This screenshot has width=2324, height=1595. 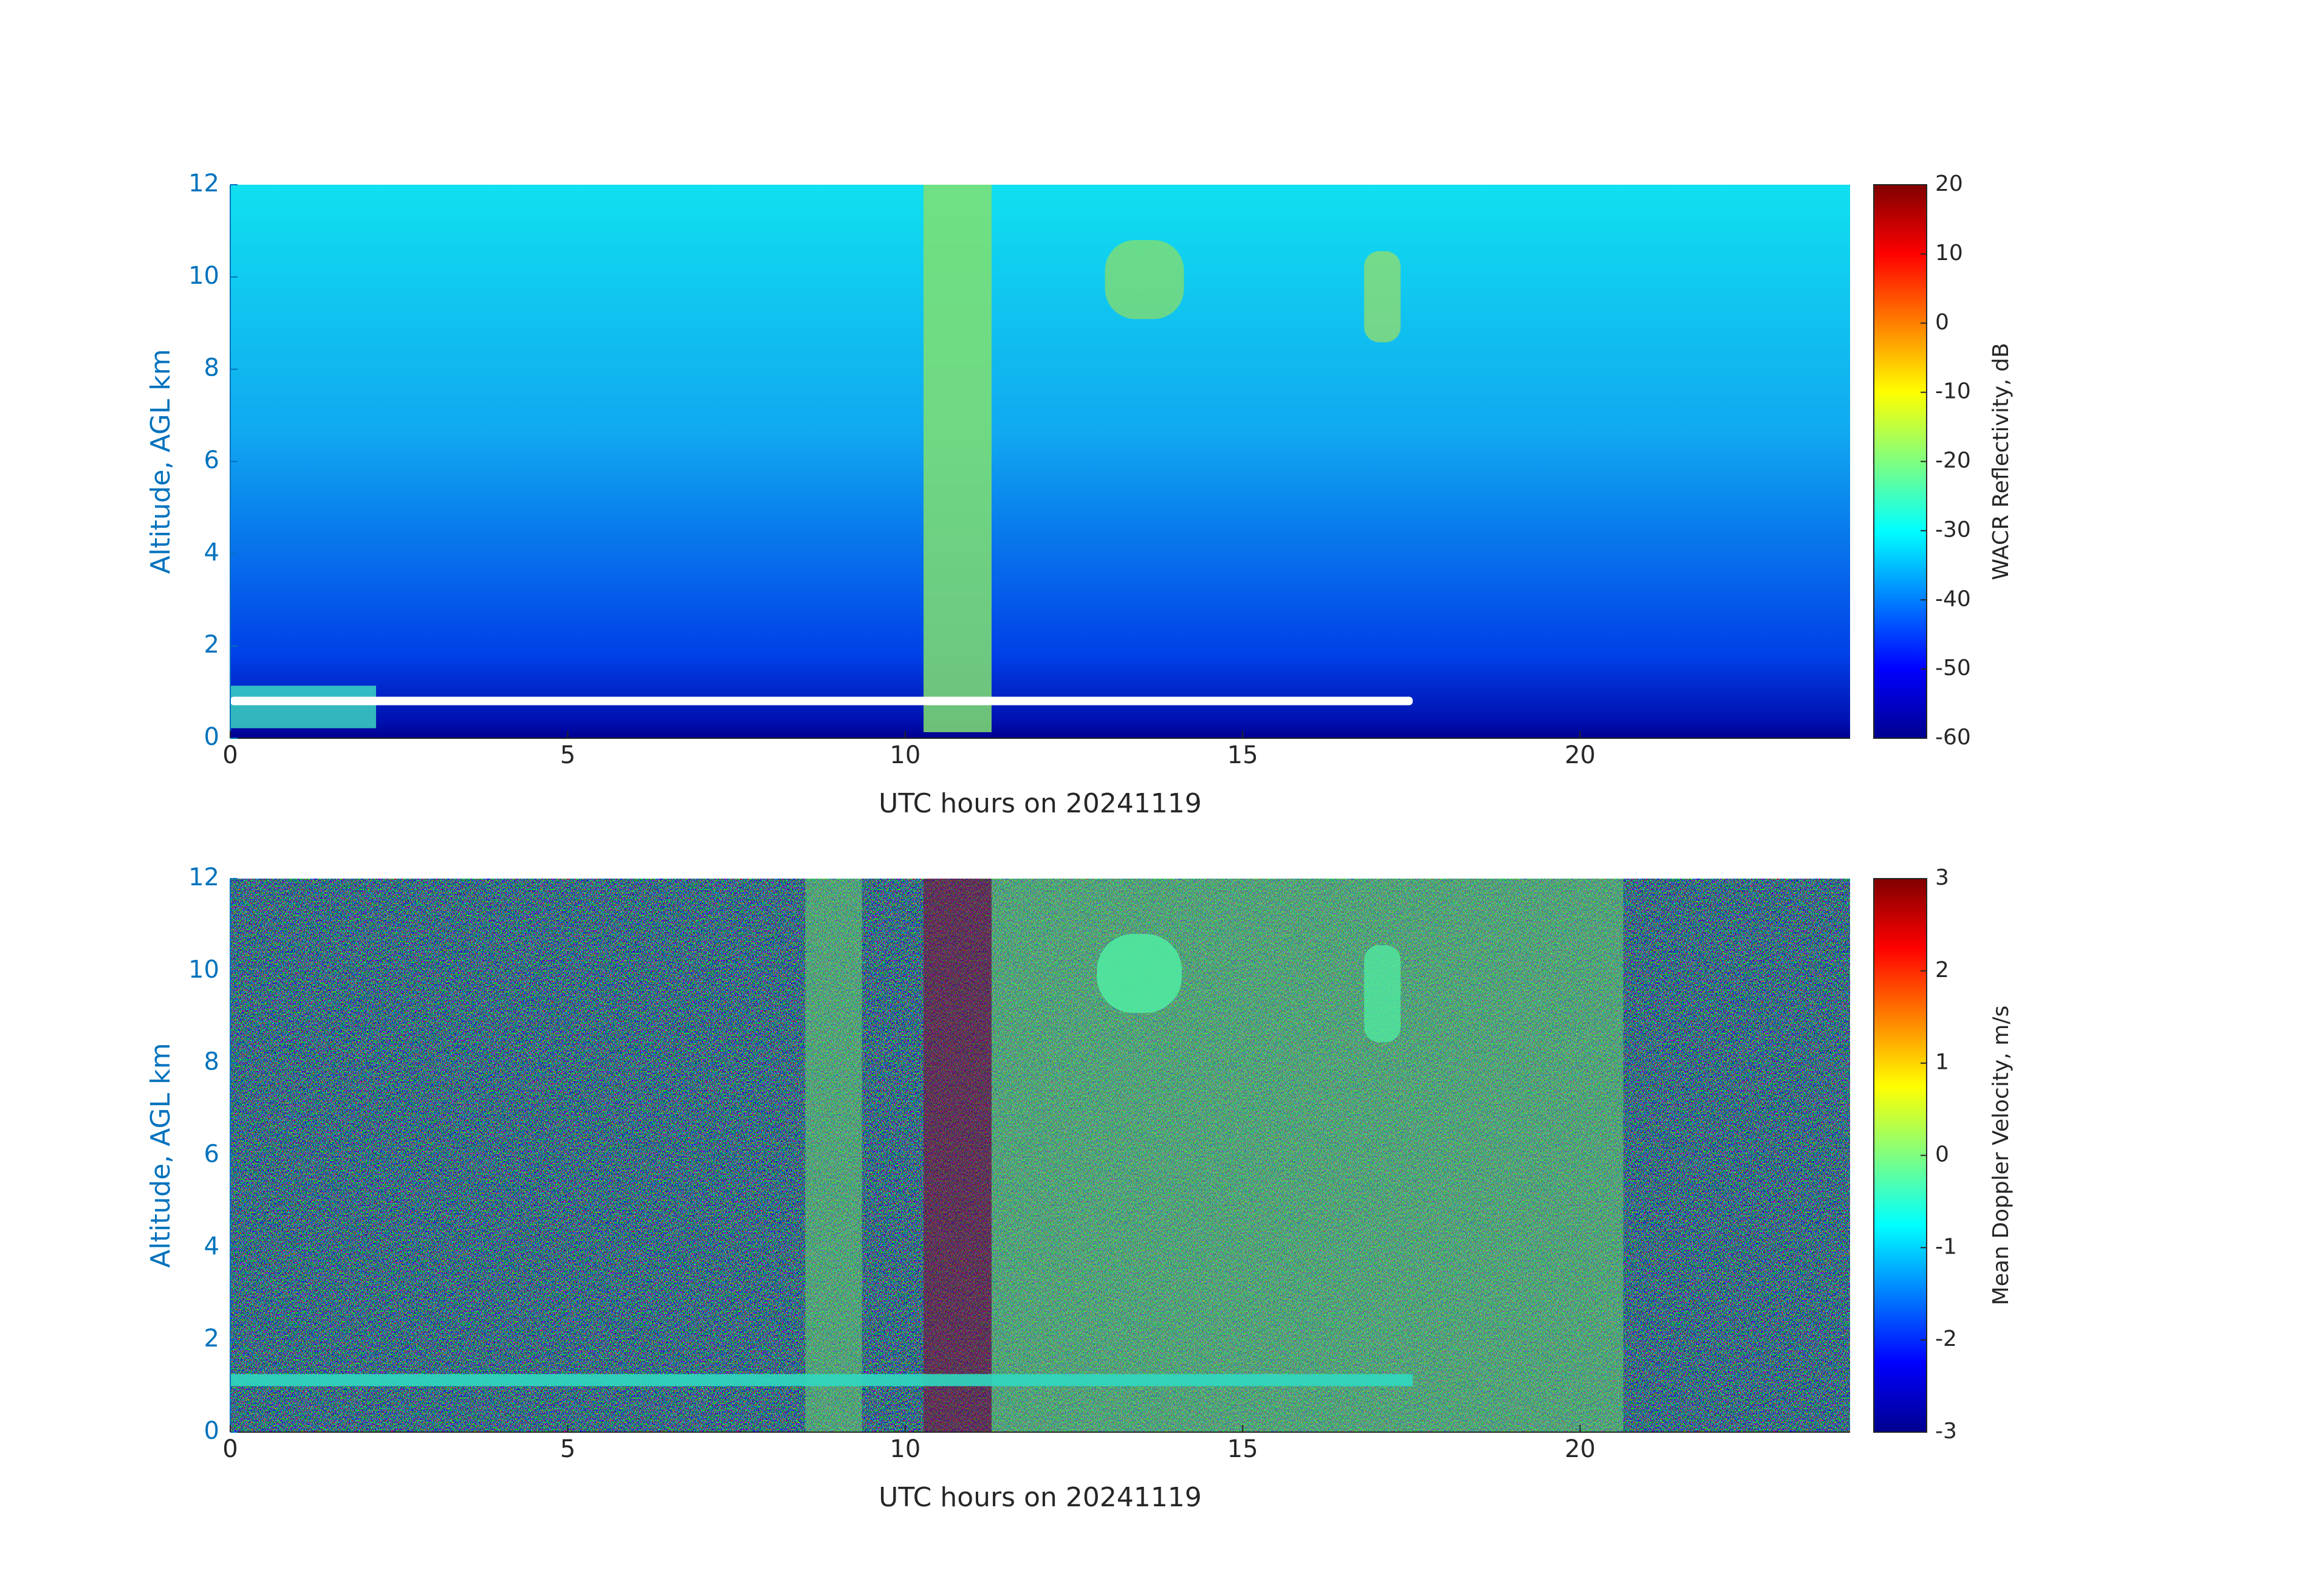 I want to click on colorbar-label: Mean Doppler Velocity, m/s, so click(x=2002, y=1155).